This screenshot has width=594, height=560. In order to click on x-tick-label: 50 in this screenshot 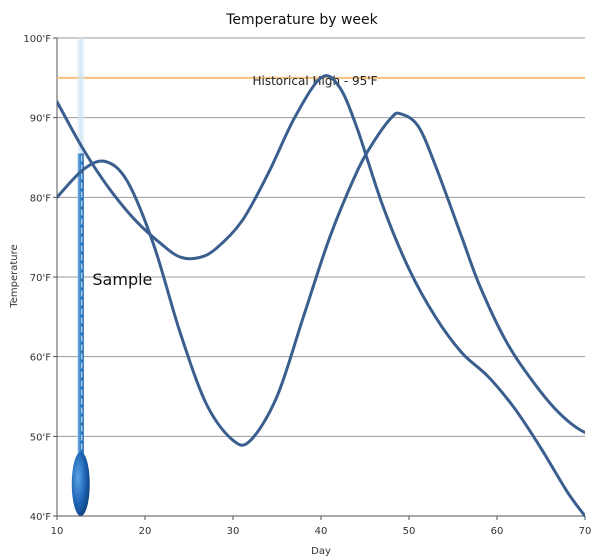, I will do `click(409, 531)`.